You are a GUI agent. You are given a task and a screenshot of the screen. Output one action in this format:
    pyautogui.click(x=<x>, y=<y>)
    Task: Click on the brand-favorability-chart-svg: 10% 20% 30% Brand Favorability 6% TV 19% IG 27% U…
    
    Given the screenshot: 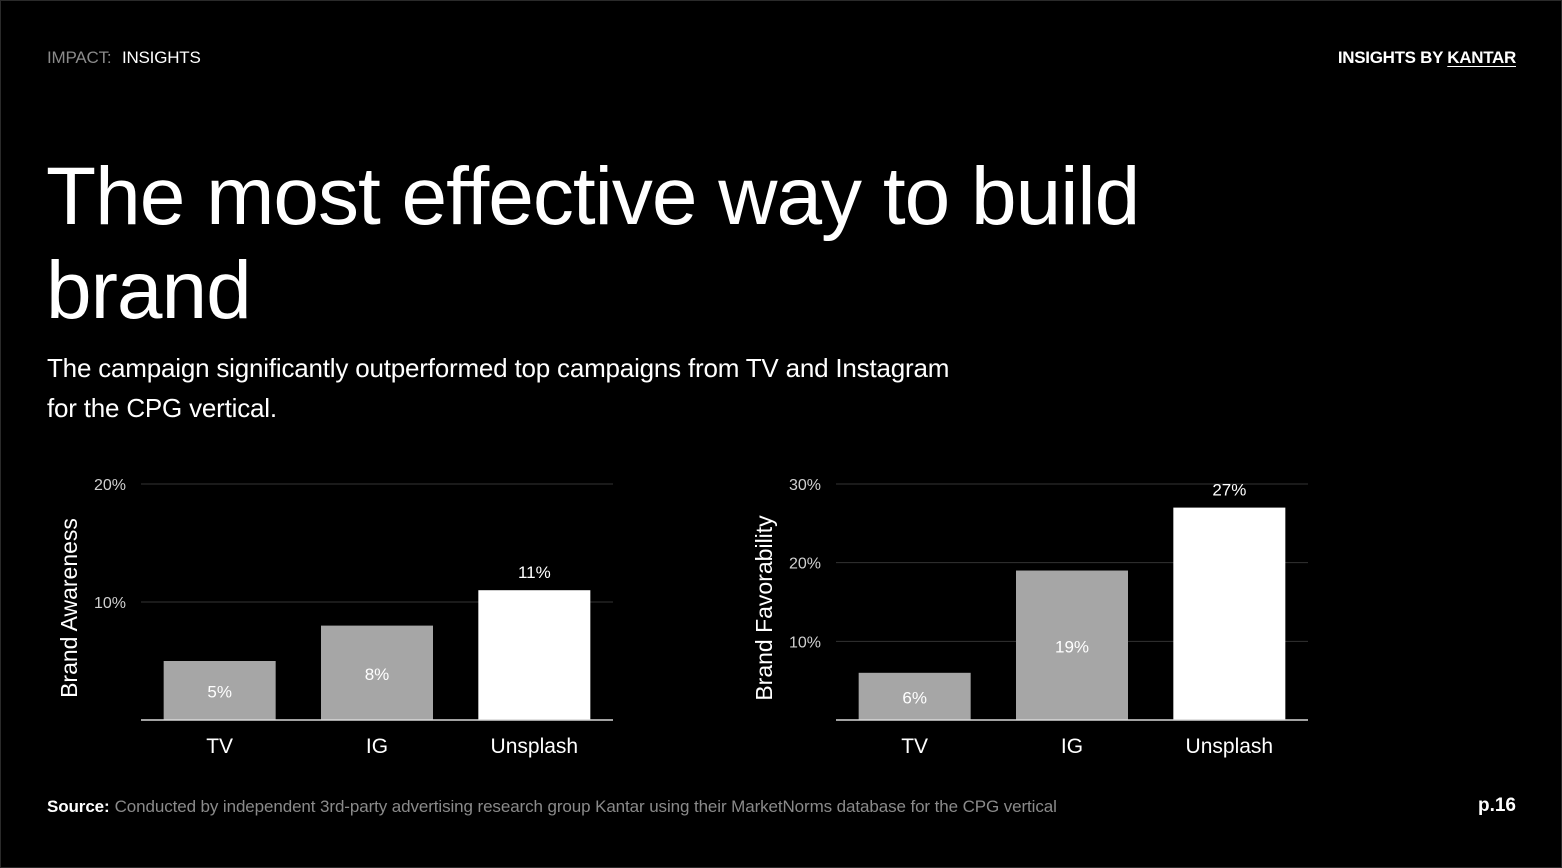 What is the action you would take?
    pyautogui.click(x=1029, y=617)
    